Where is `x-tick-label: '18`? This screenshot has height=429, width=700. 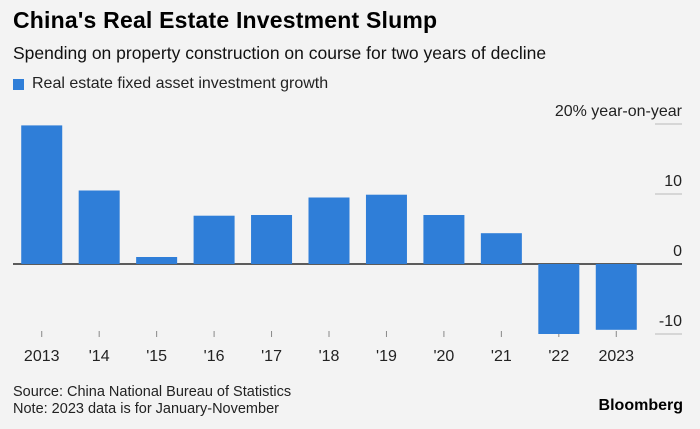
x-tick-label: '18 is located at coordinates (329, 356).